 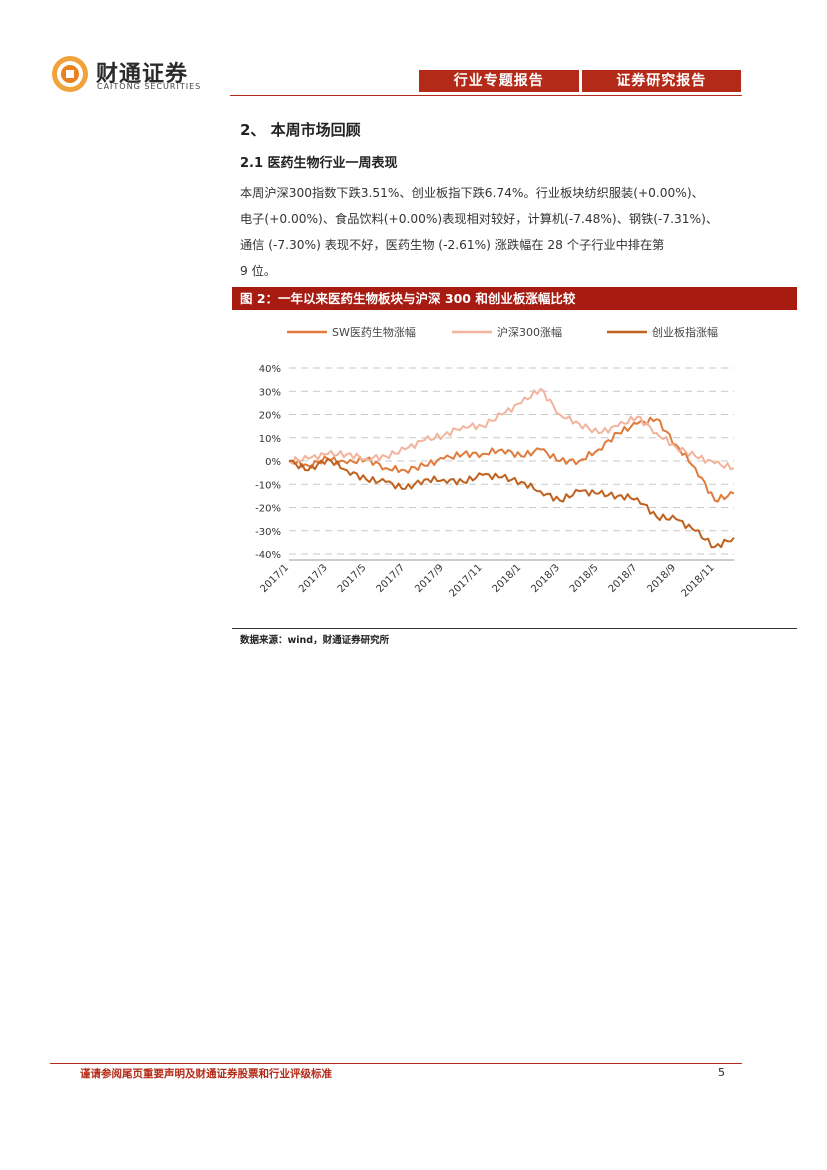 I want to click on y-tick-label: 30%, so click(x=270, y=392).